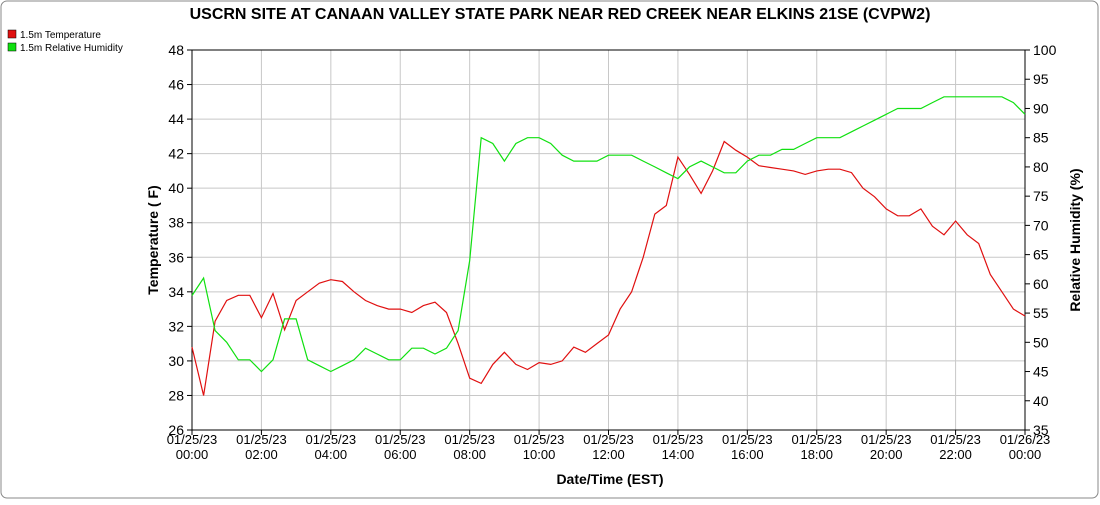 Image resolution: width=1100 pixels, height=505 pixels. What do you see at coordinates (1041, 313) in the screenshot?
I see `y2-tick-label: 55` at bounding box center [1041, 313].